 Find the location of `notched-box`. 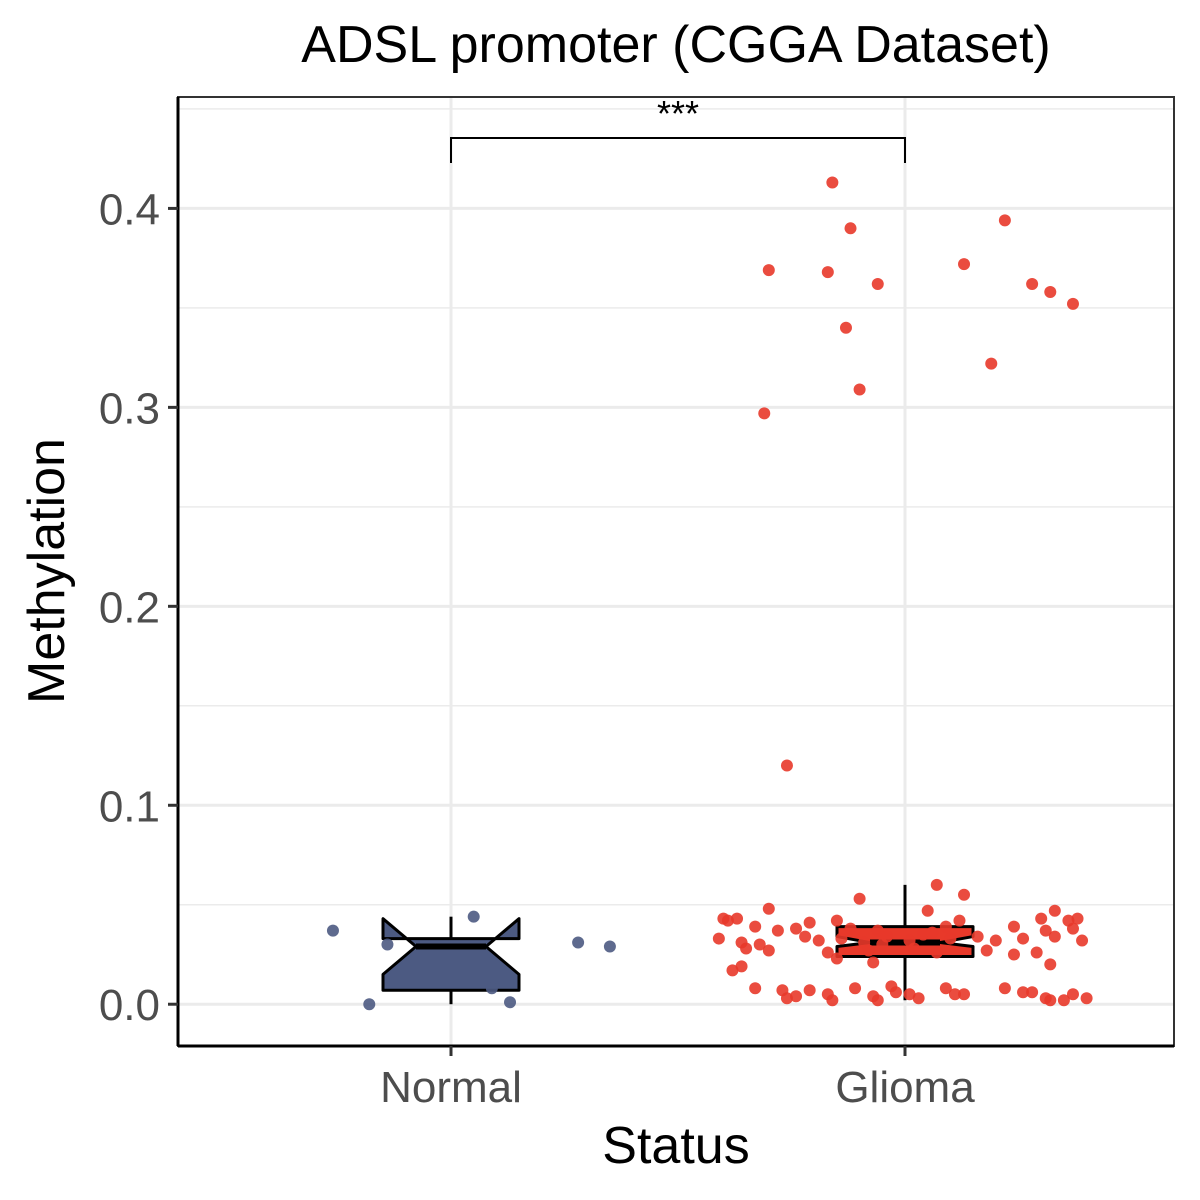

notched-box is located at coordinates (451, 954).